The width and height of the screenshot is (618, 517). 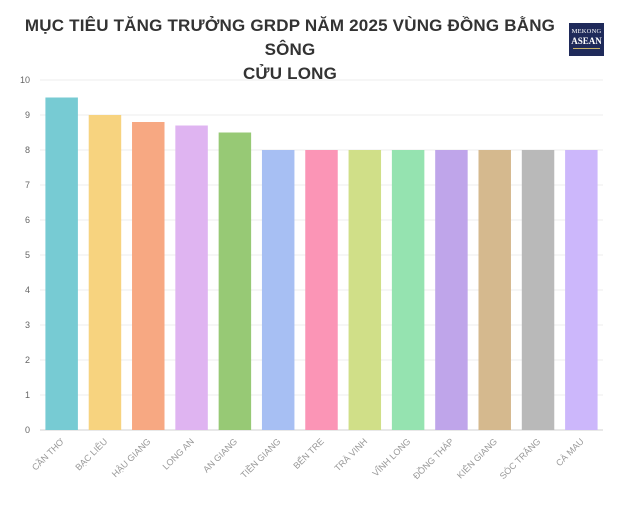 What do you see at coordinates (91, 454) in the screenshot?
I see `x-tick-label: BẠC LIÊU` at bounding box center [91, 454].